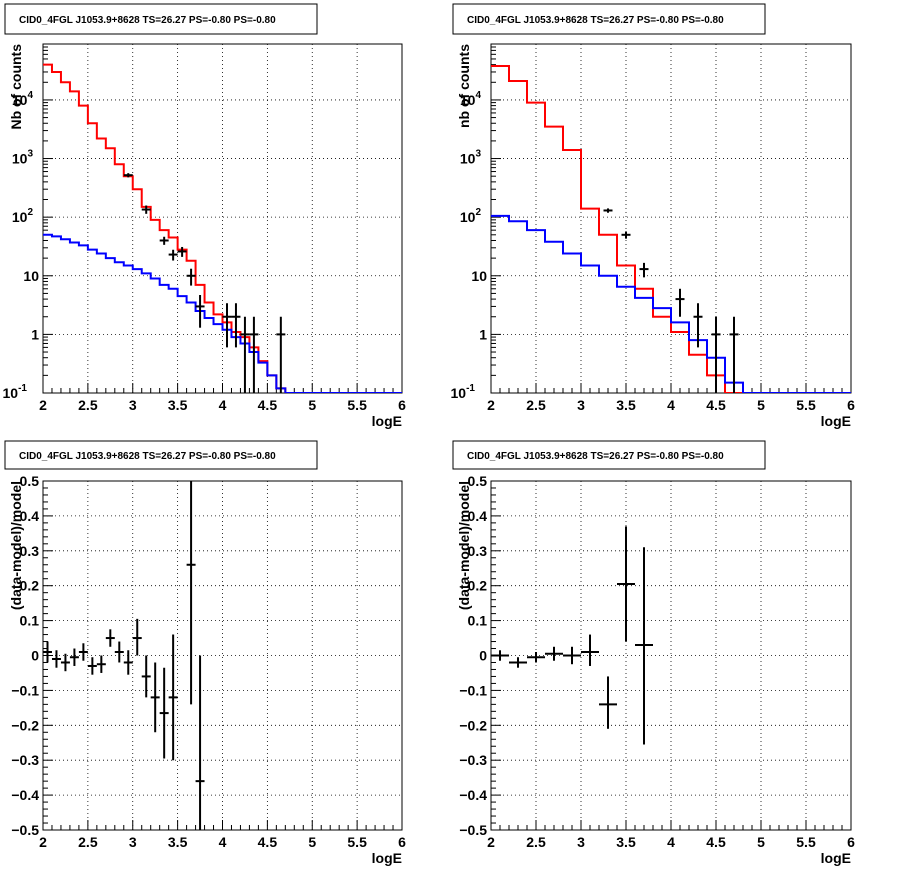 This screenshot has height=875, width=898. I want to click on y-tick-label: −0.3, so click(25, 760).